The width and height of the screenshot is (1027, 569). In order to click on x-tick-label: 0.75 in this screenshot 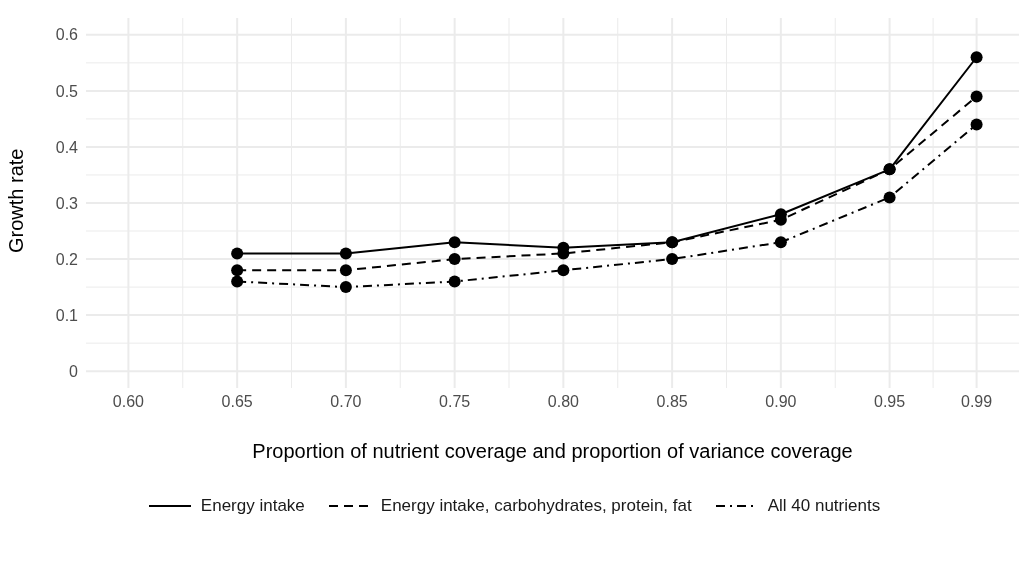, I will do `click(455, 402)`.